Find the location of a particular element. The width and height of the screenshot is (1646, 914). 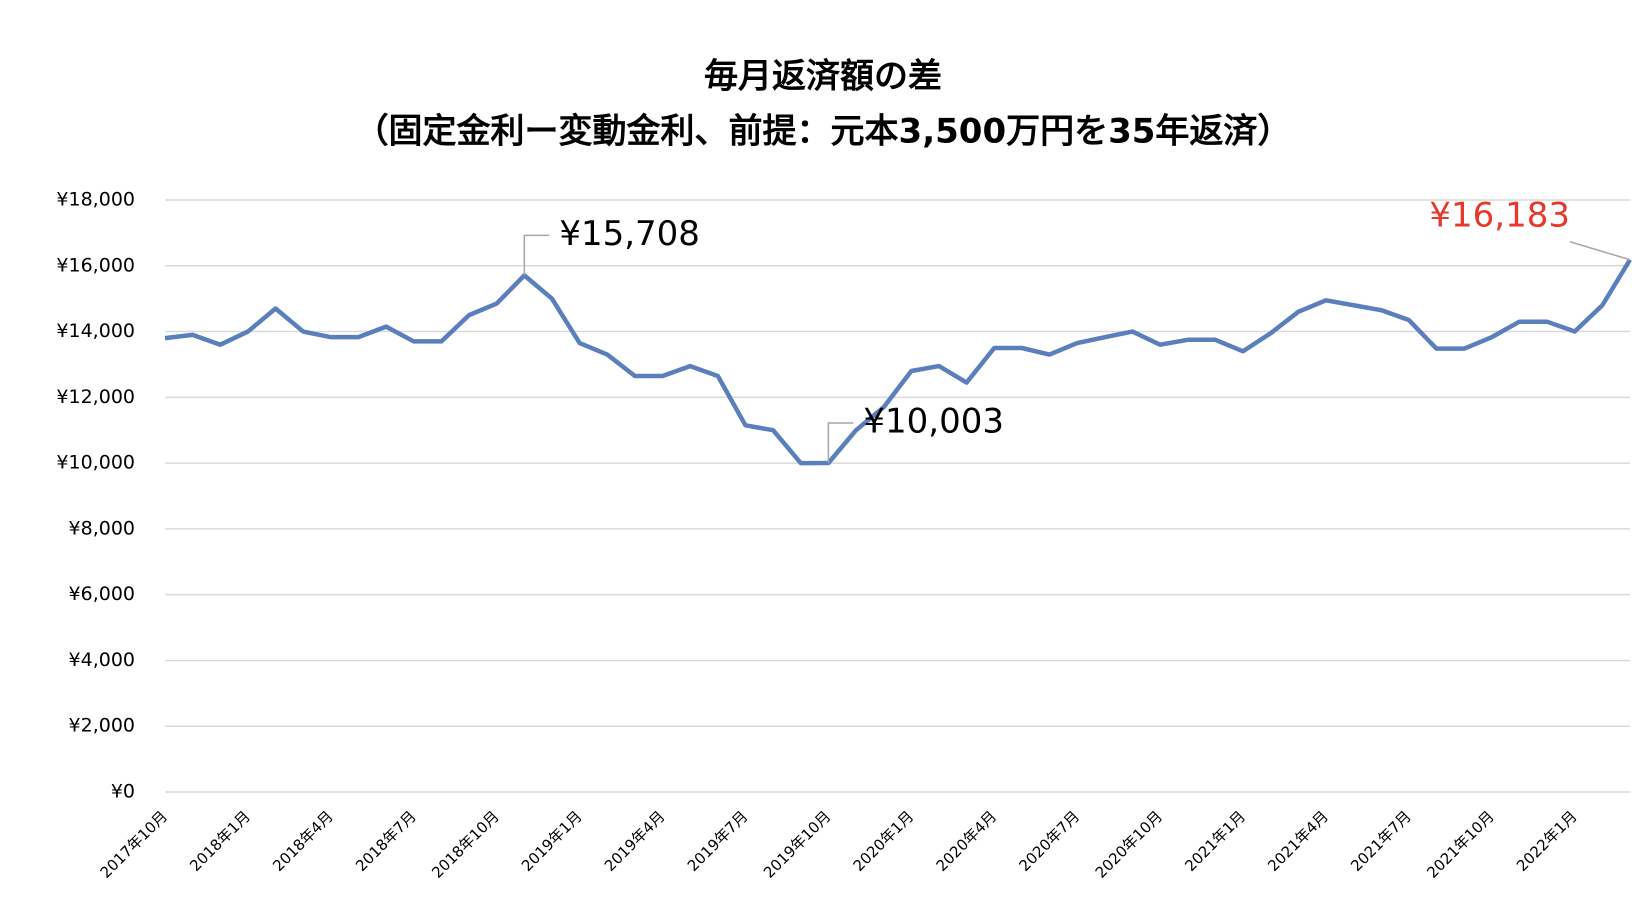

x-tick-label: 2018年7月 is located at coordinates (386, 841).